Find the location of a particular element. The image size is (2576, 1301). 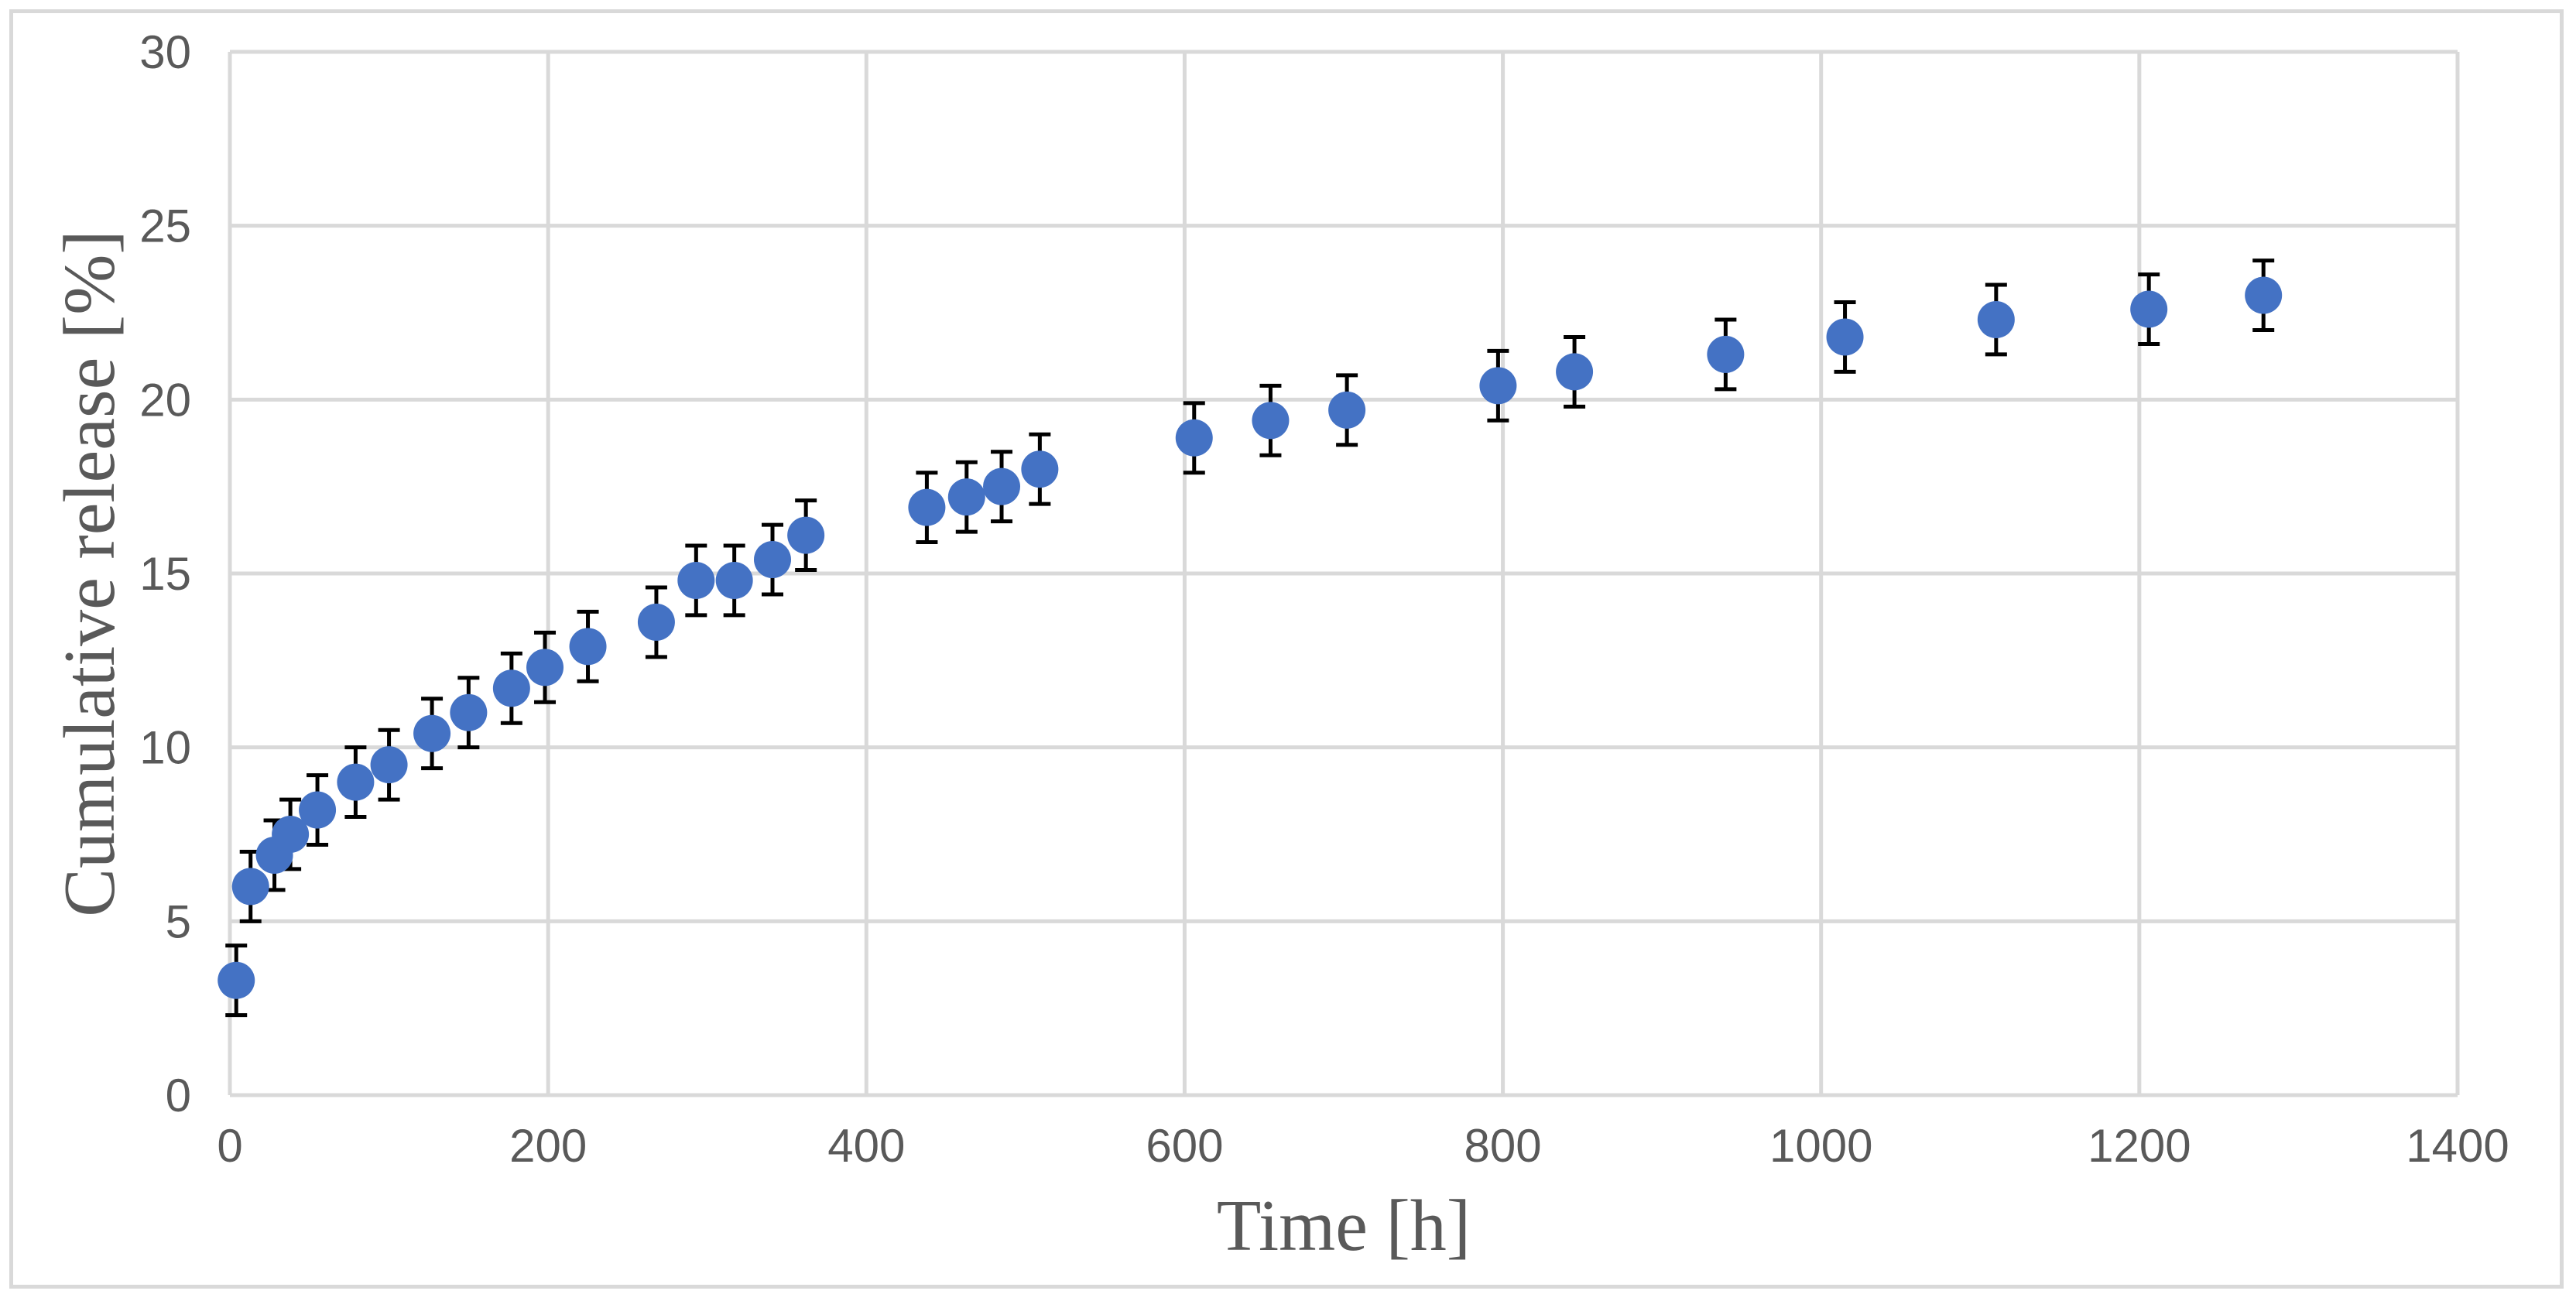

x-tick-label: 800 is located at coordinates (1503, 1146).